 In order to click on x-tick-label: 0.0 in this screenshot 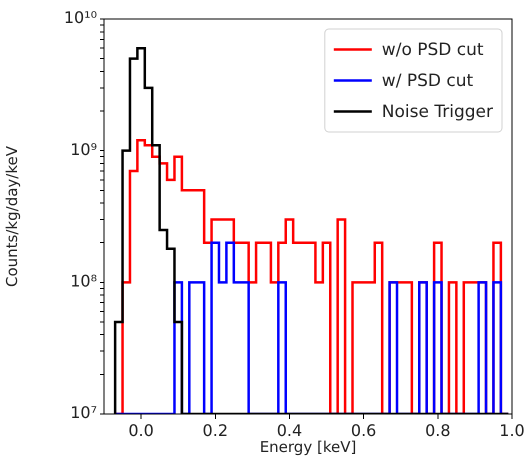, I will do `click(141, 430)`.